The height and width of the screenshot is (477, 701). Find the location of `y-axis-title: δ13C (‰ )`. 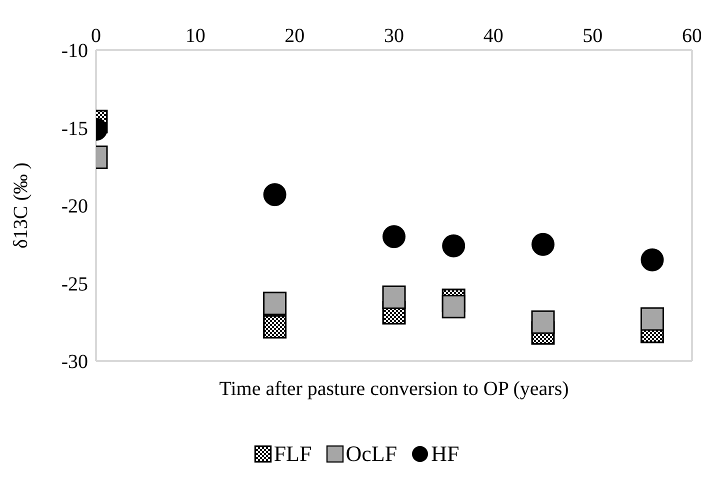

y-axis-title: δ13C (‰ ) is located at coordinates (21, 205).